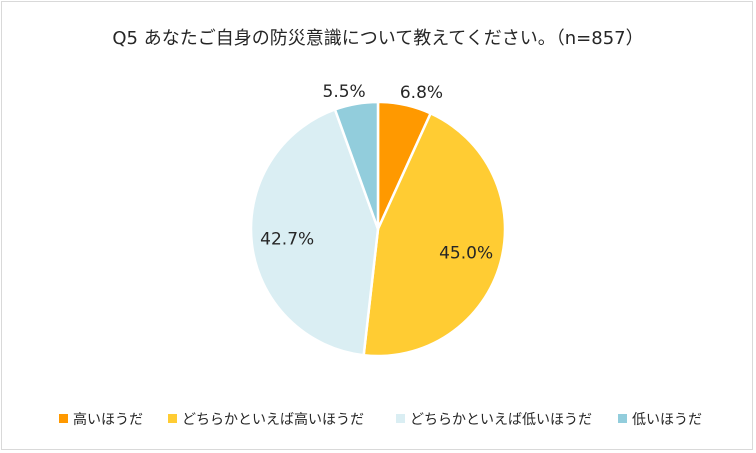 This screenshot has height=453, width=756. I want to click on data-label-3: 42.7%, so click(287, 240).